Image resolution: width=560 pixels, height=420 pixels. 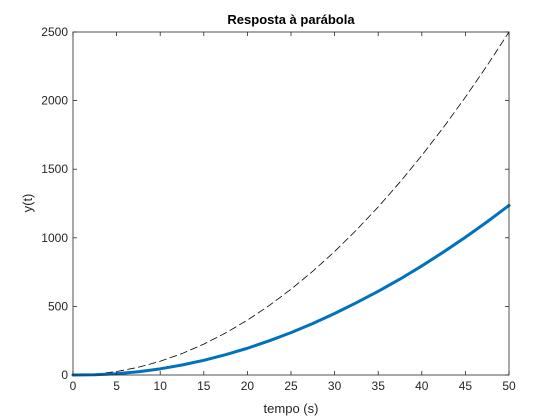 I want to click on x-tick-label: 15, so click(x=204, y=386).